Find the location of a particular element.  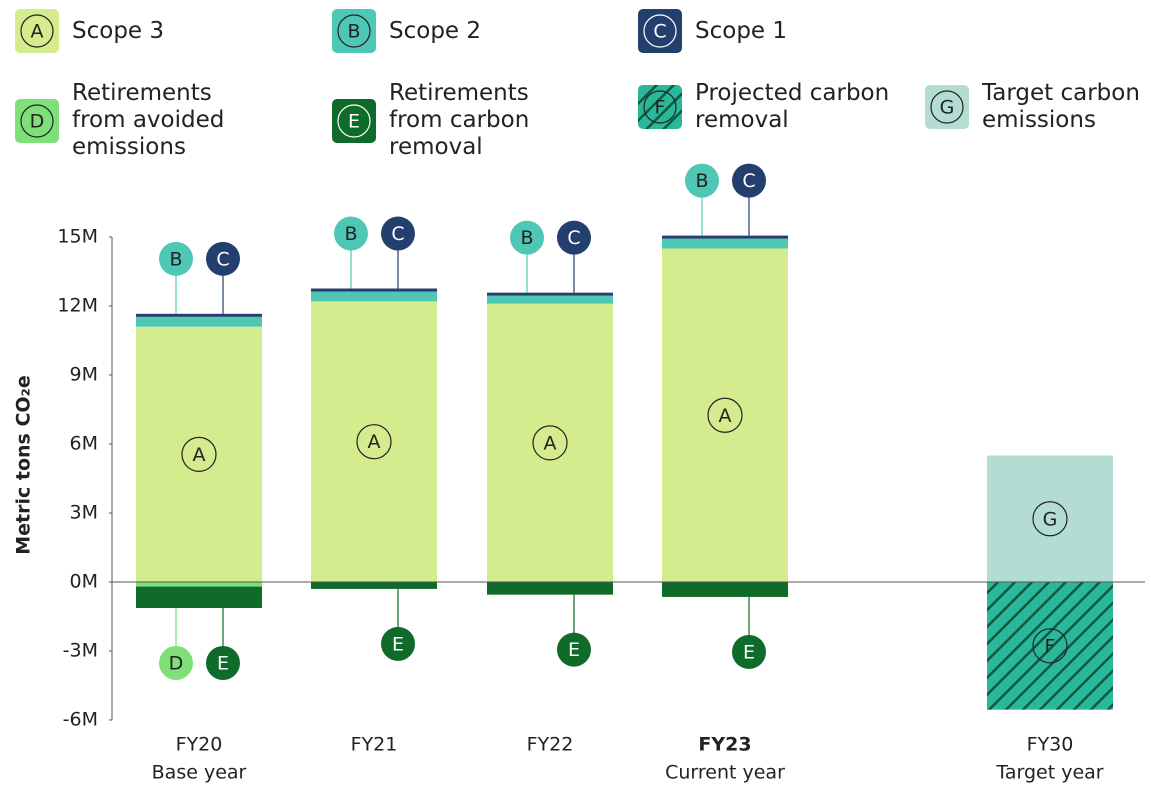

legend-letter: A is located at coordinates (37, 32).